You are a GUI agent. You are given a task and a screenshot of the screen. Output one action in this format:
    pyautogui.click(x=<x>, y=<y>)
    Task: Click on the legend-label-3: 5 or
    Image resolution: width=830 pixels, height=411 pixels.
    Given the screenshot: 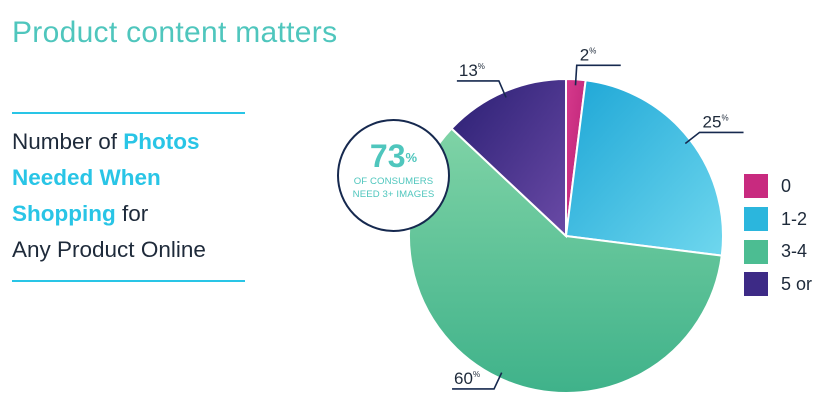 What is the action you would take?
    pyautogui.click(x=797, y=283)
    